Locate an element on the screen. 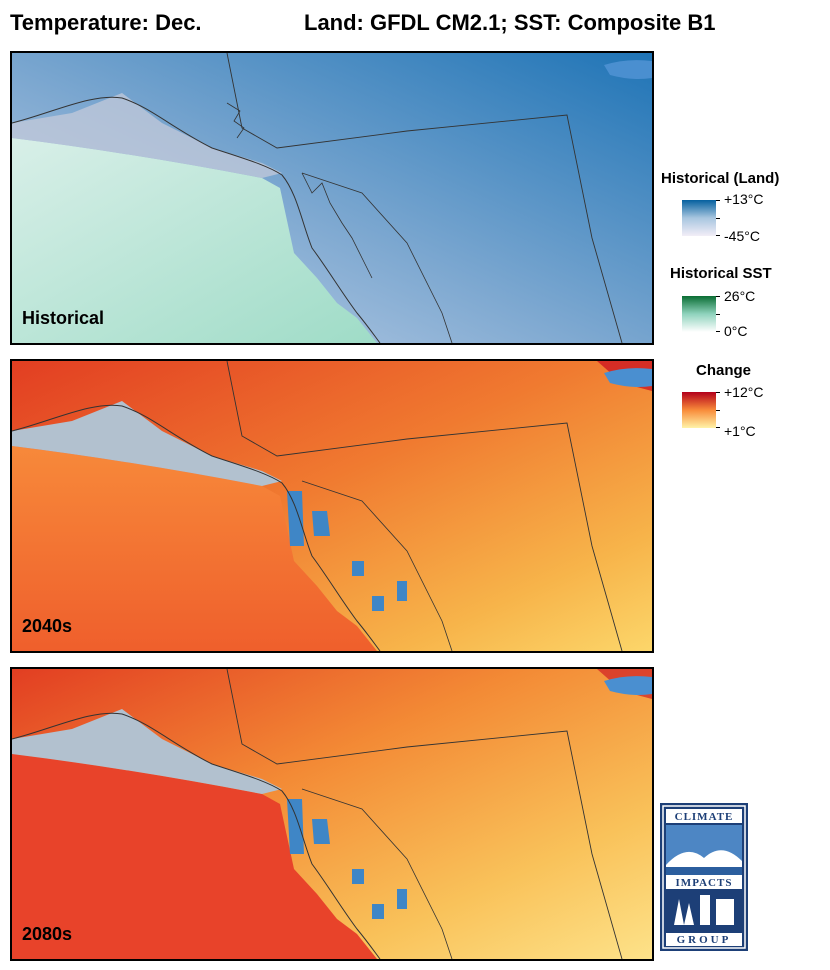 The width and height of the screenshot is (830, 970). logo-text-top: CLIMATE is located at coordinates (704, 817).